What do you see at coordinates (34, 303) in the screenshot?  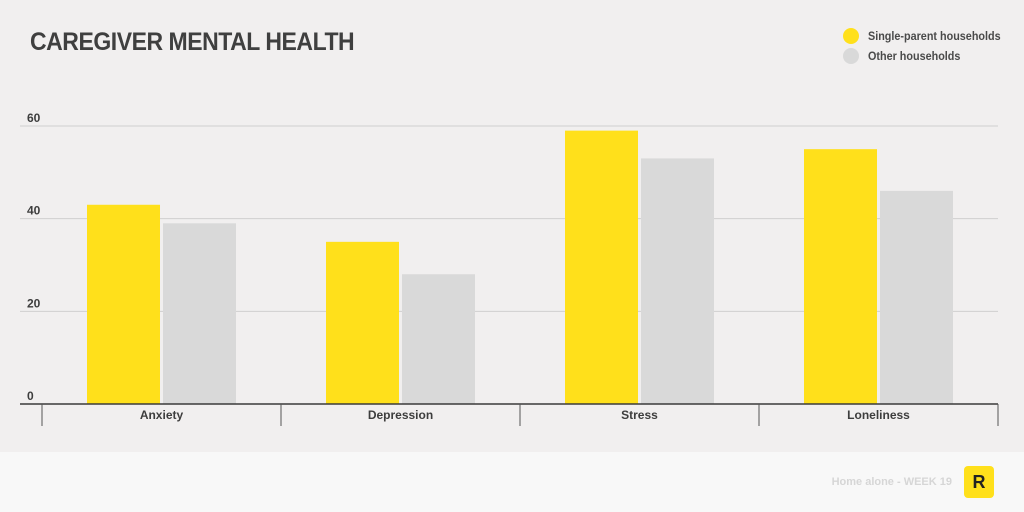 I see `y-tick-label-20: 20` at bounding box center [34, 303].